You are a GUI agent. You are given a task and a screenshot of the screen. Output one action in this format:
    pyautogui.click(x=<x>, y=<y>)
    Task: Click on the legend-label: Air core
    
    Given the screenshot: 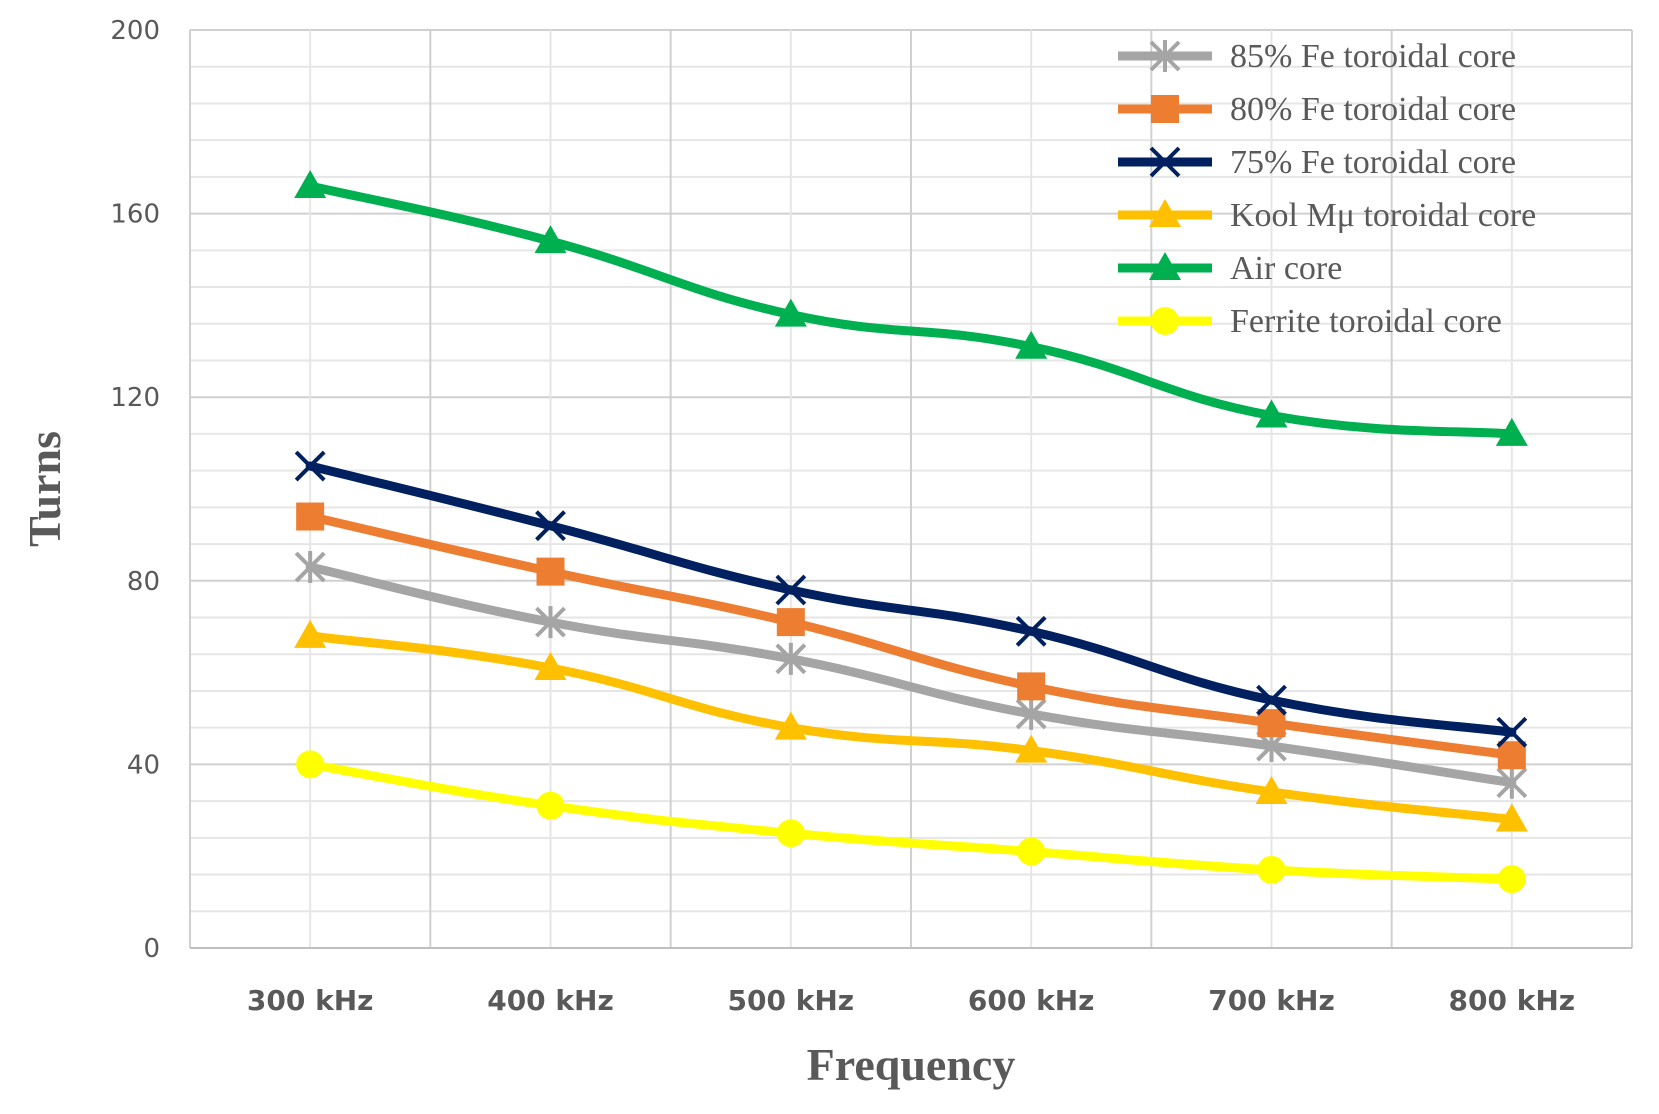 What is the action you would take?
    pyautogui.click(x=1286, y=268)
    